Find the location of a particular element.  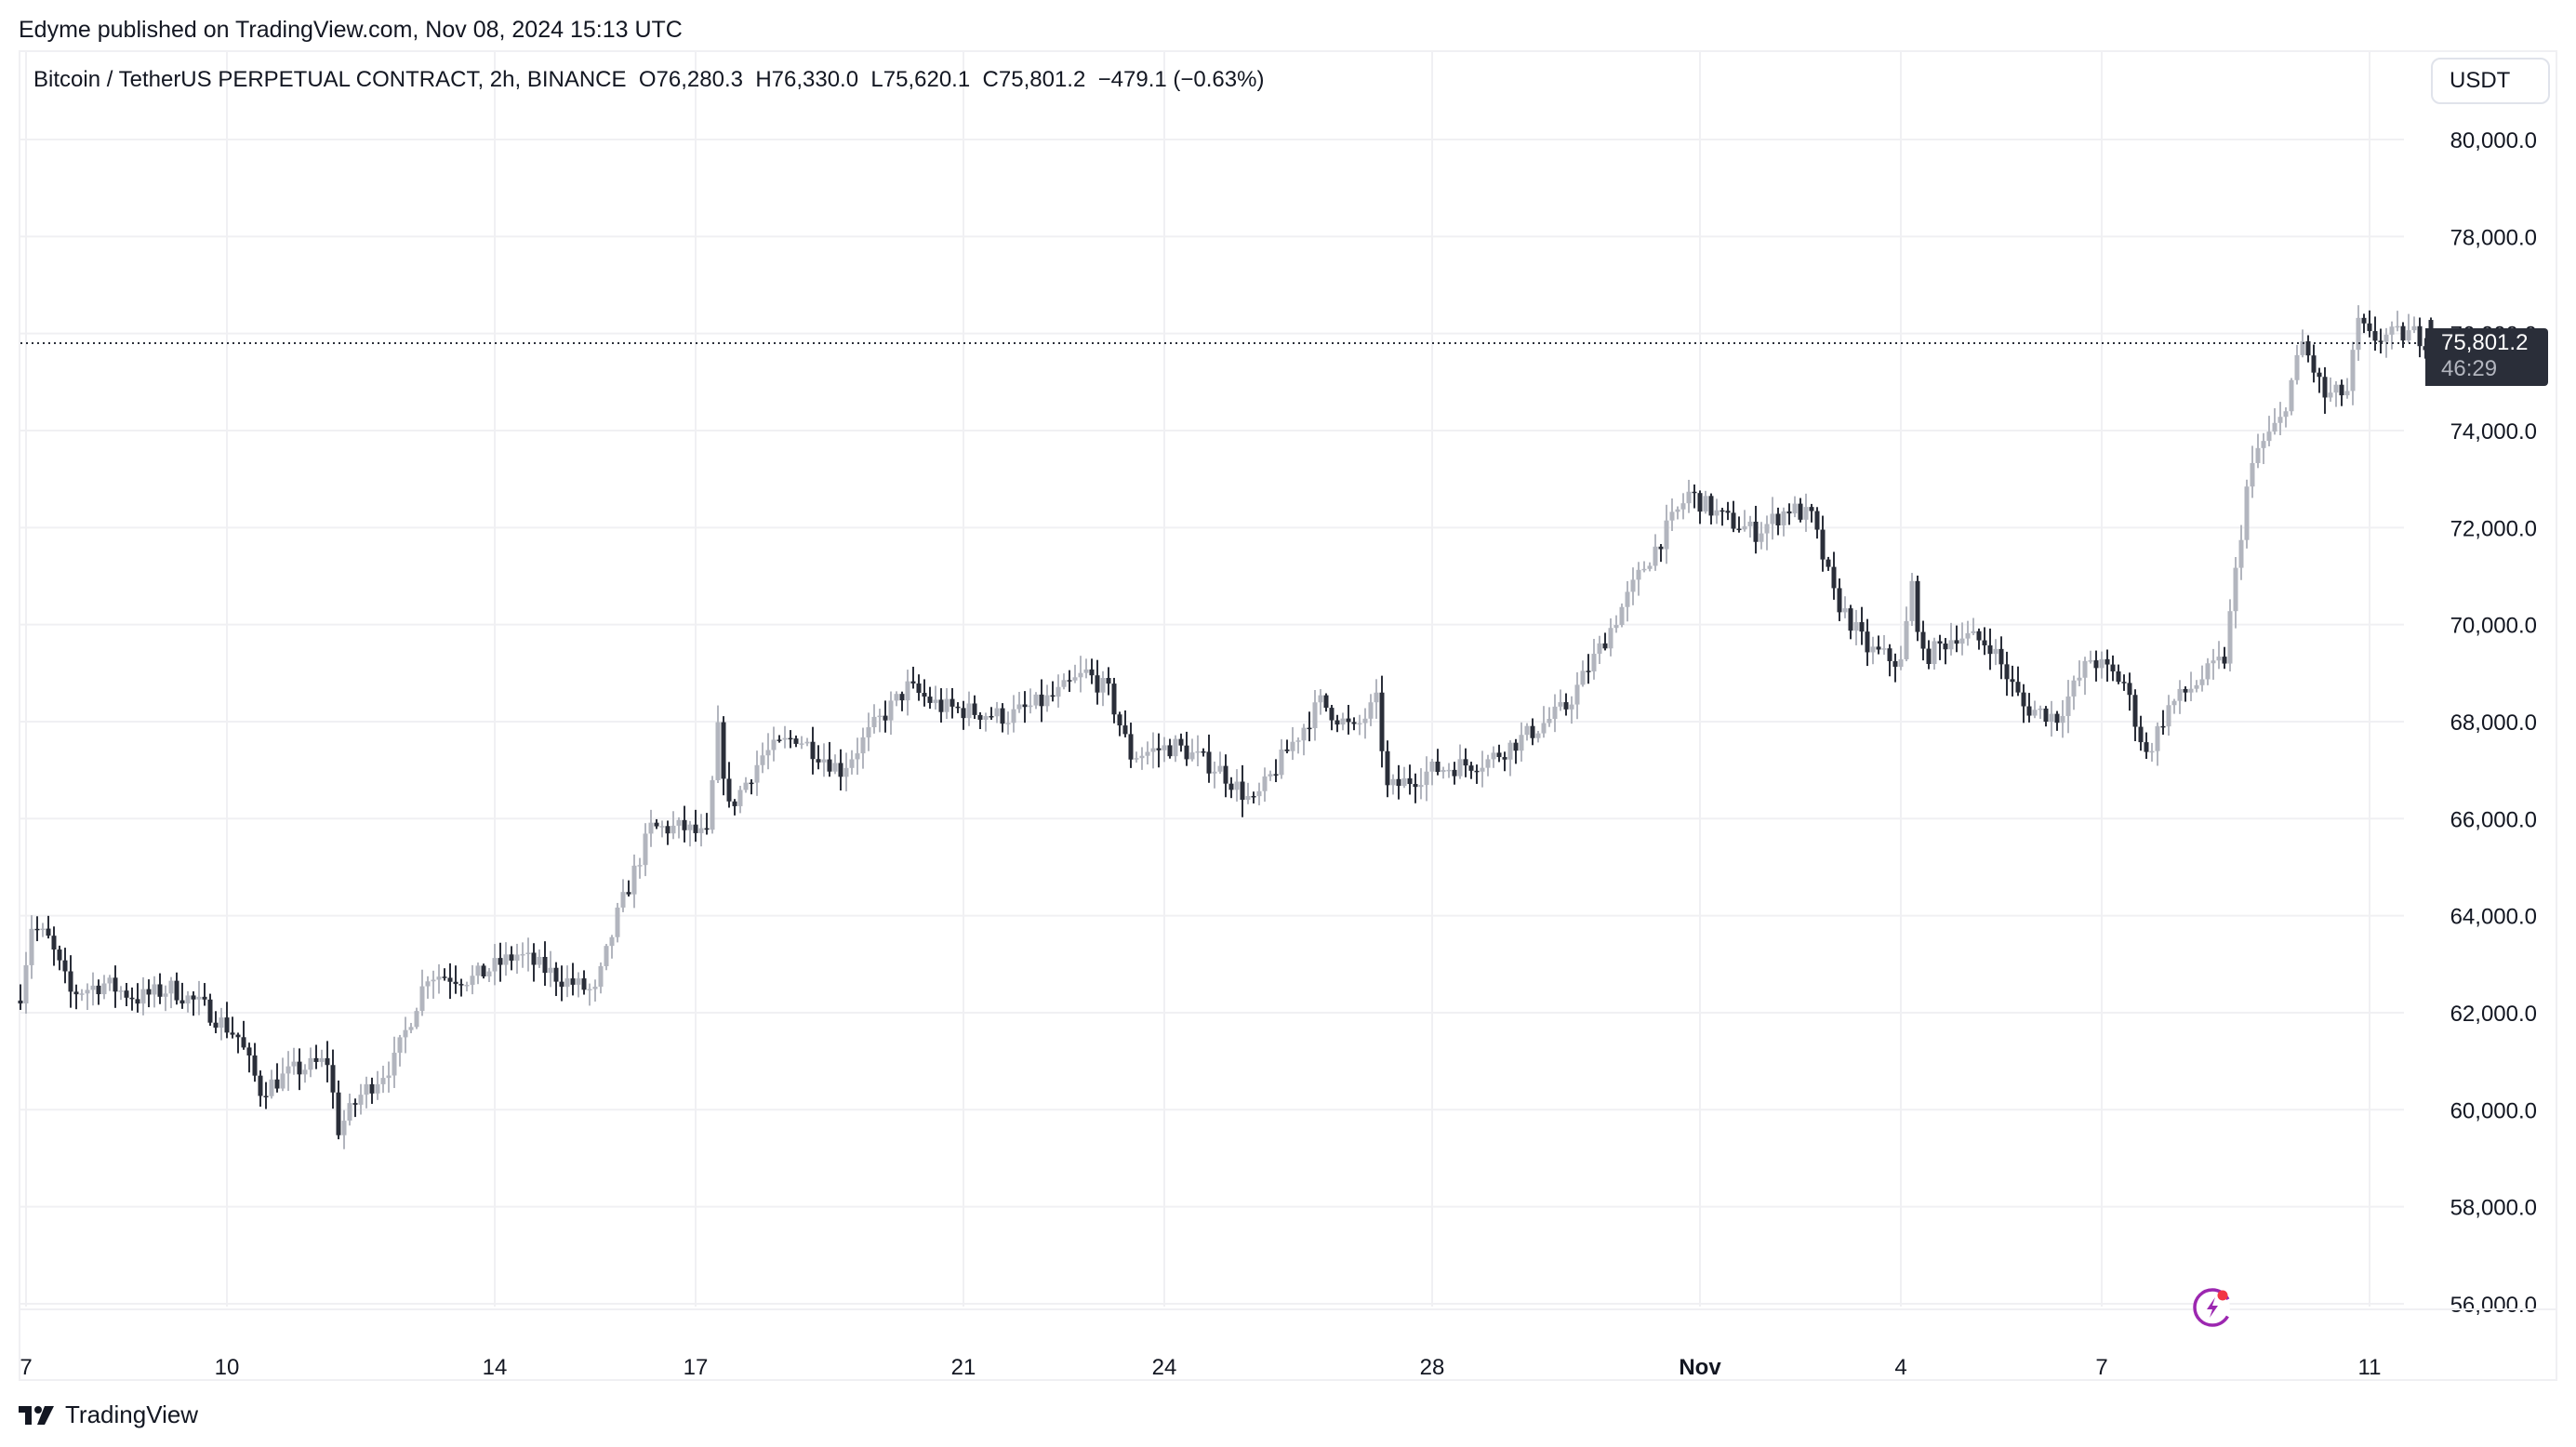

y-axis-label: 80,000.0 is located at coordinates (2493, 140).